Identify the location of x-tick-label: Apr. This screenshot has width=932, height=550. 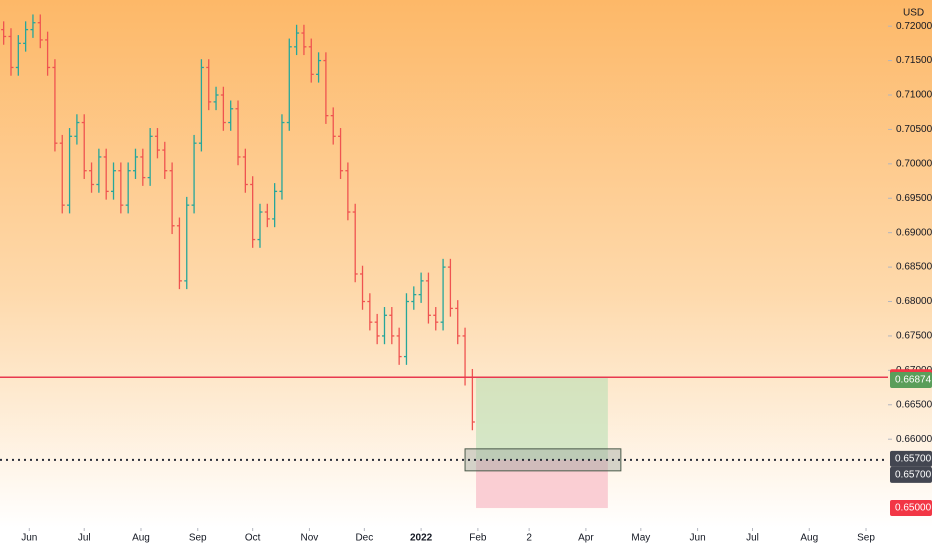
(586, 538).